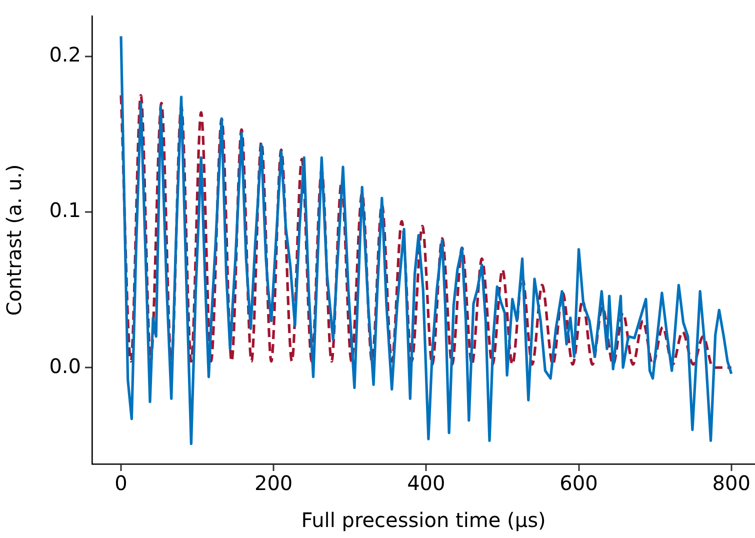 The height and width of the screenshot is (538, 755). What do you see at coordinates (65, 54) in the screenshot?
I see `y-tick-label: 0.2` at bounding box center [65, 54].